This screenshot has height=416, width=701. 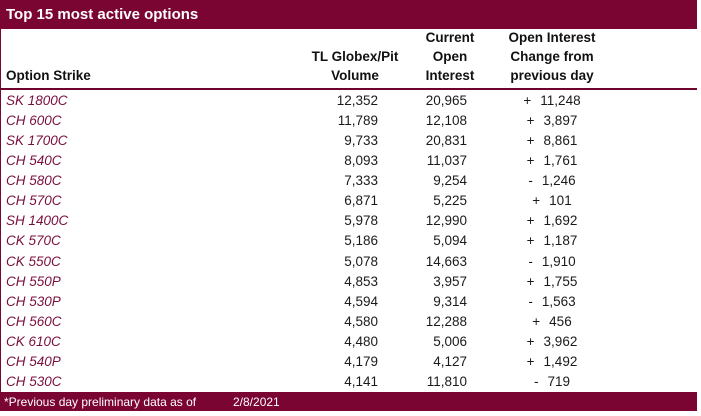 I want to click on table-row: CH 600C 11,789 12,108 +3,897, so click(x=349, y=120).